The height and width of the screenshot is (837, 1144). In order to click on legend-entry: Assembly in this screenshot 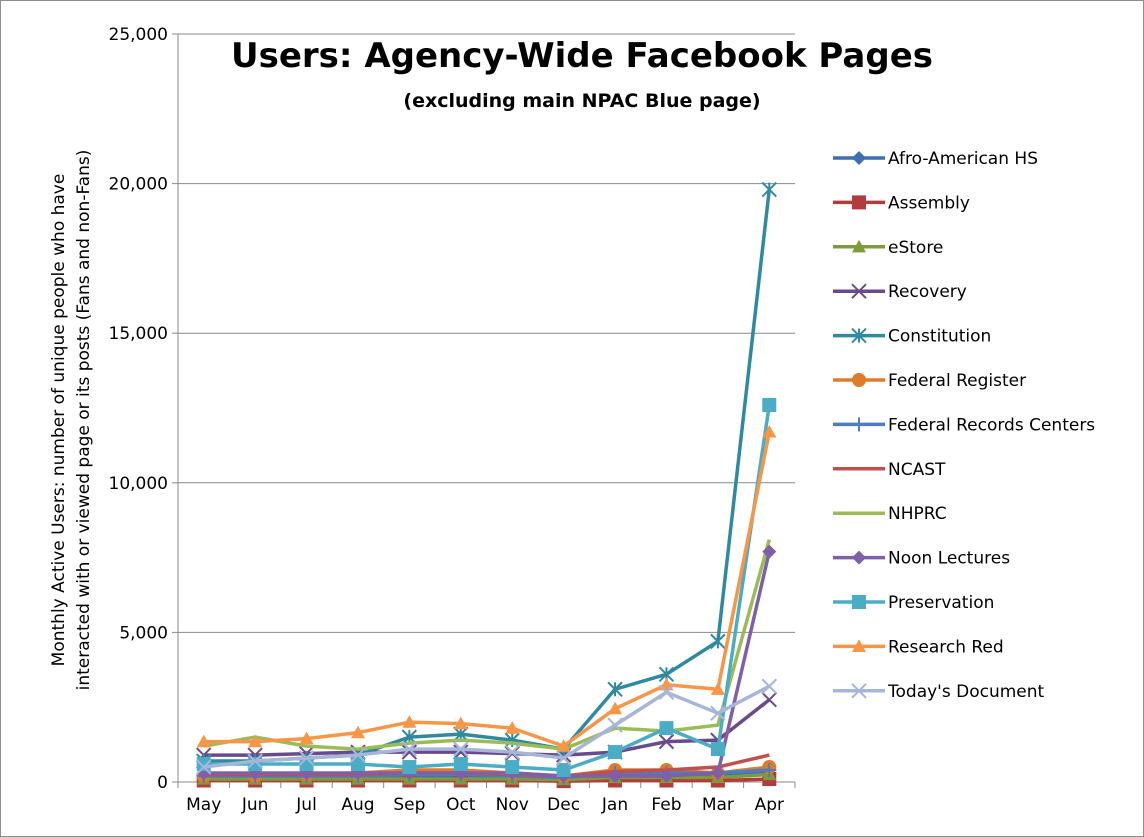, I will do `click(901, 203)`.